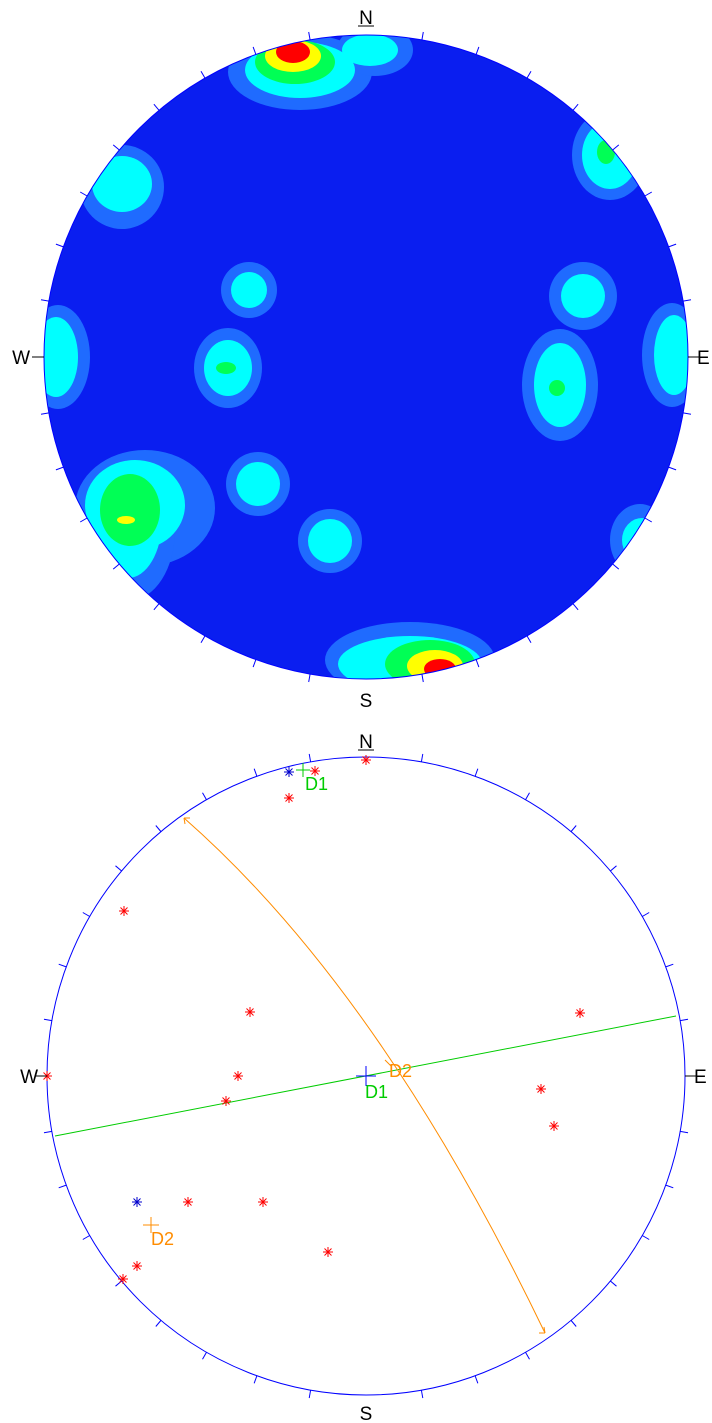 This screenshot has width=712, height=1423. What do you see at coordinates (29, 1077) in the screenshot?
I see `west-label-bottom: W` at bounding box center [29, 1077].